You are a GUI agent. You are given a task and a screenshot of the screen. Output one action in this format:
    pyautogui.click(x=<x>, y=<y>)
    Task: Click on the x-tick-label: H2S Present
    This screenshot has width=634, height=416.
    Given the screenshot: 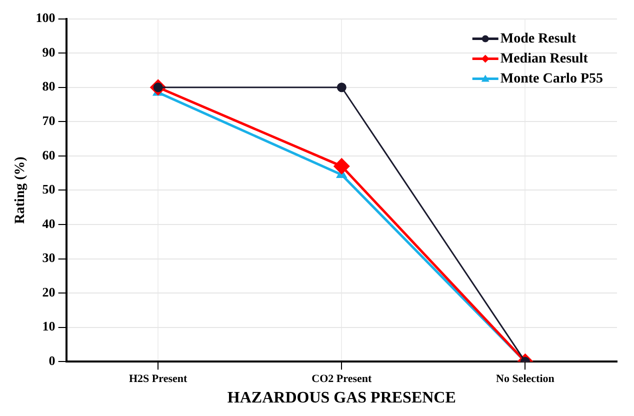 What is the action you would take?
    pyautogui.click(x=158, y=379)
    